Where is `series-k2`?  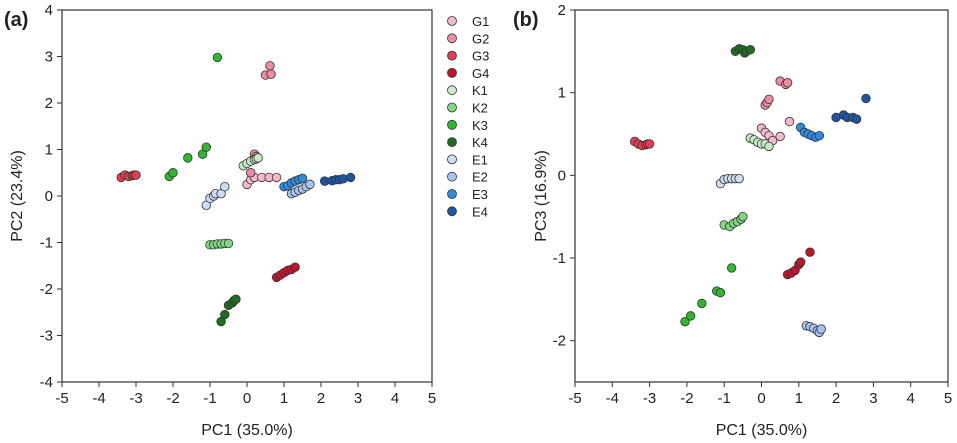
series-k2 is located at coordinates (733, 221).